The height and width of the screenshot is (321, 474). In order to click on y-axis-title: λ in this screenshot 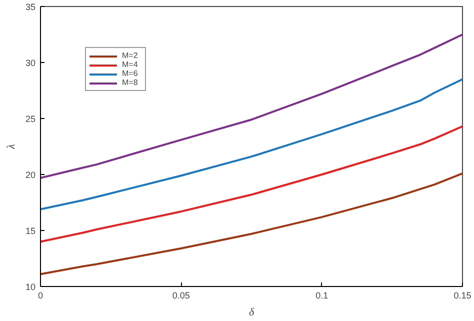, I will do `click(11, 147)`.